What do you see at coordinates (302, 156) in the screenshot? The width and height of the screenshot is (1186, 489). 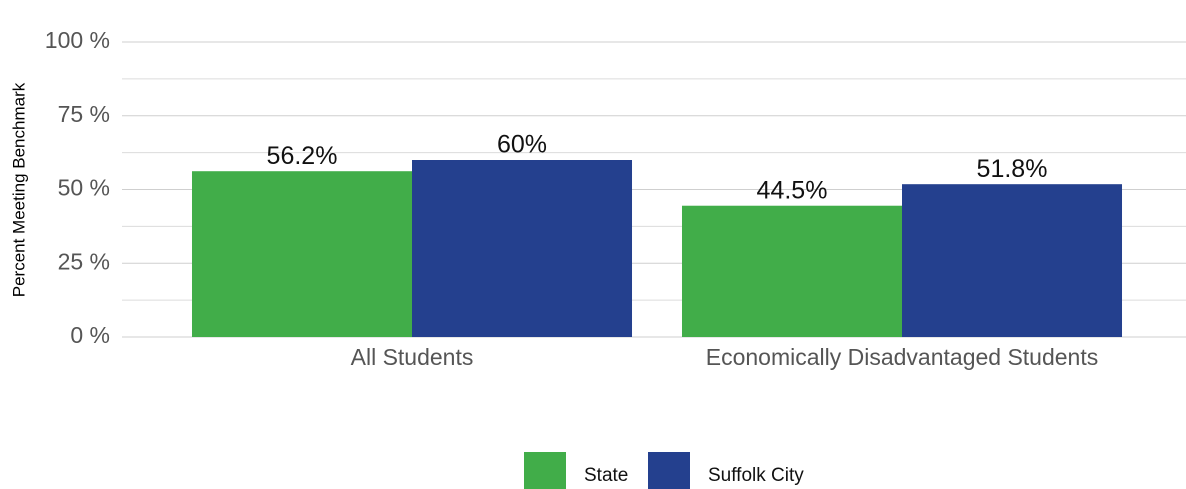 I see `data-label: 56.2%` at bounding box center [302, 156].